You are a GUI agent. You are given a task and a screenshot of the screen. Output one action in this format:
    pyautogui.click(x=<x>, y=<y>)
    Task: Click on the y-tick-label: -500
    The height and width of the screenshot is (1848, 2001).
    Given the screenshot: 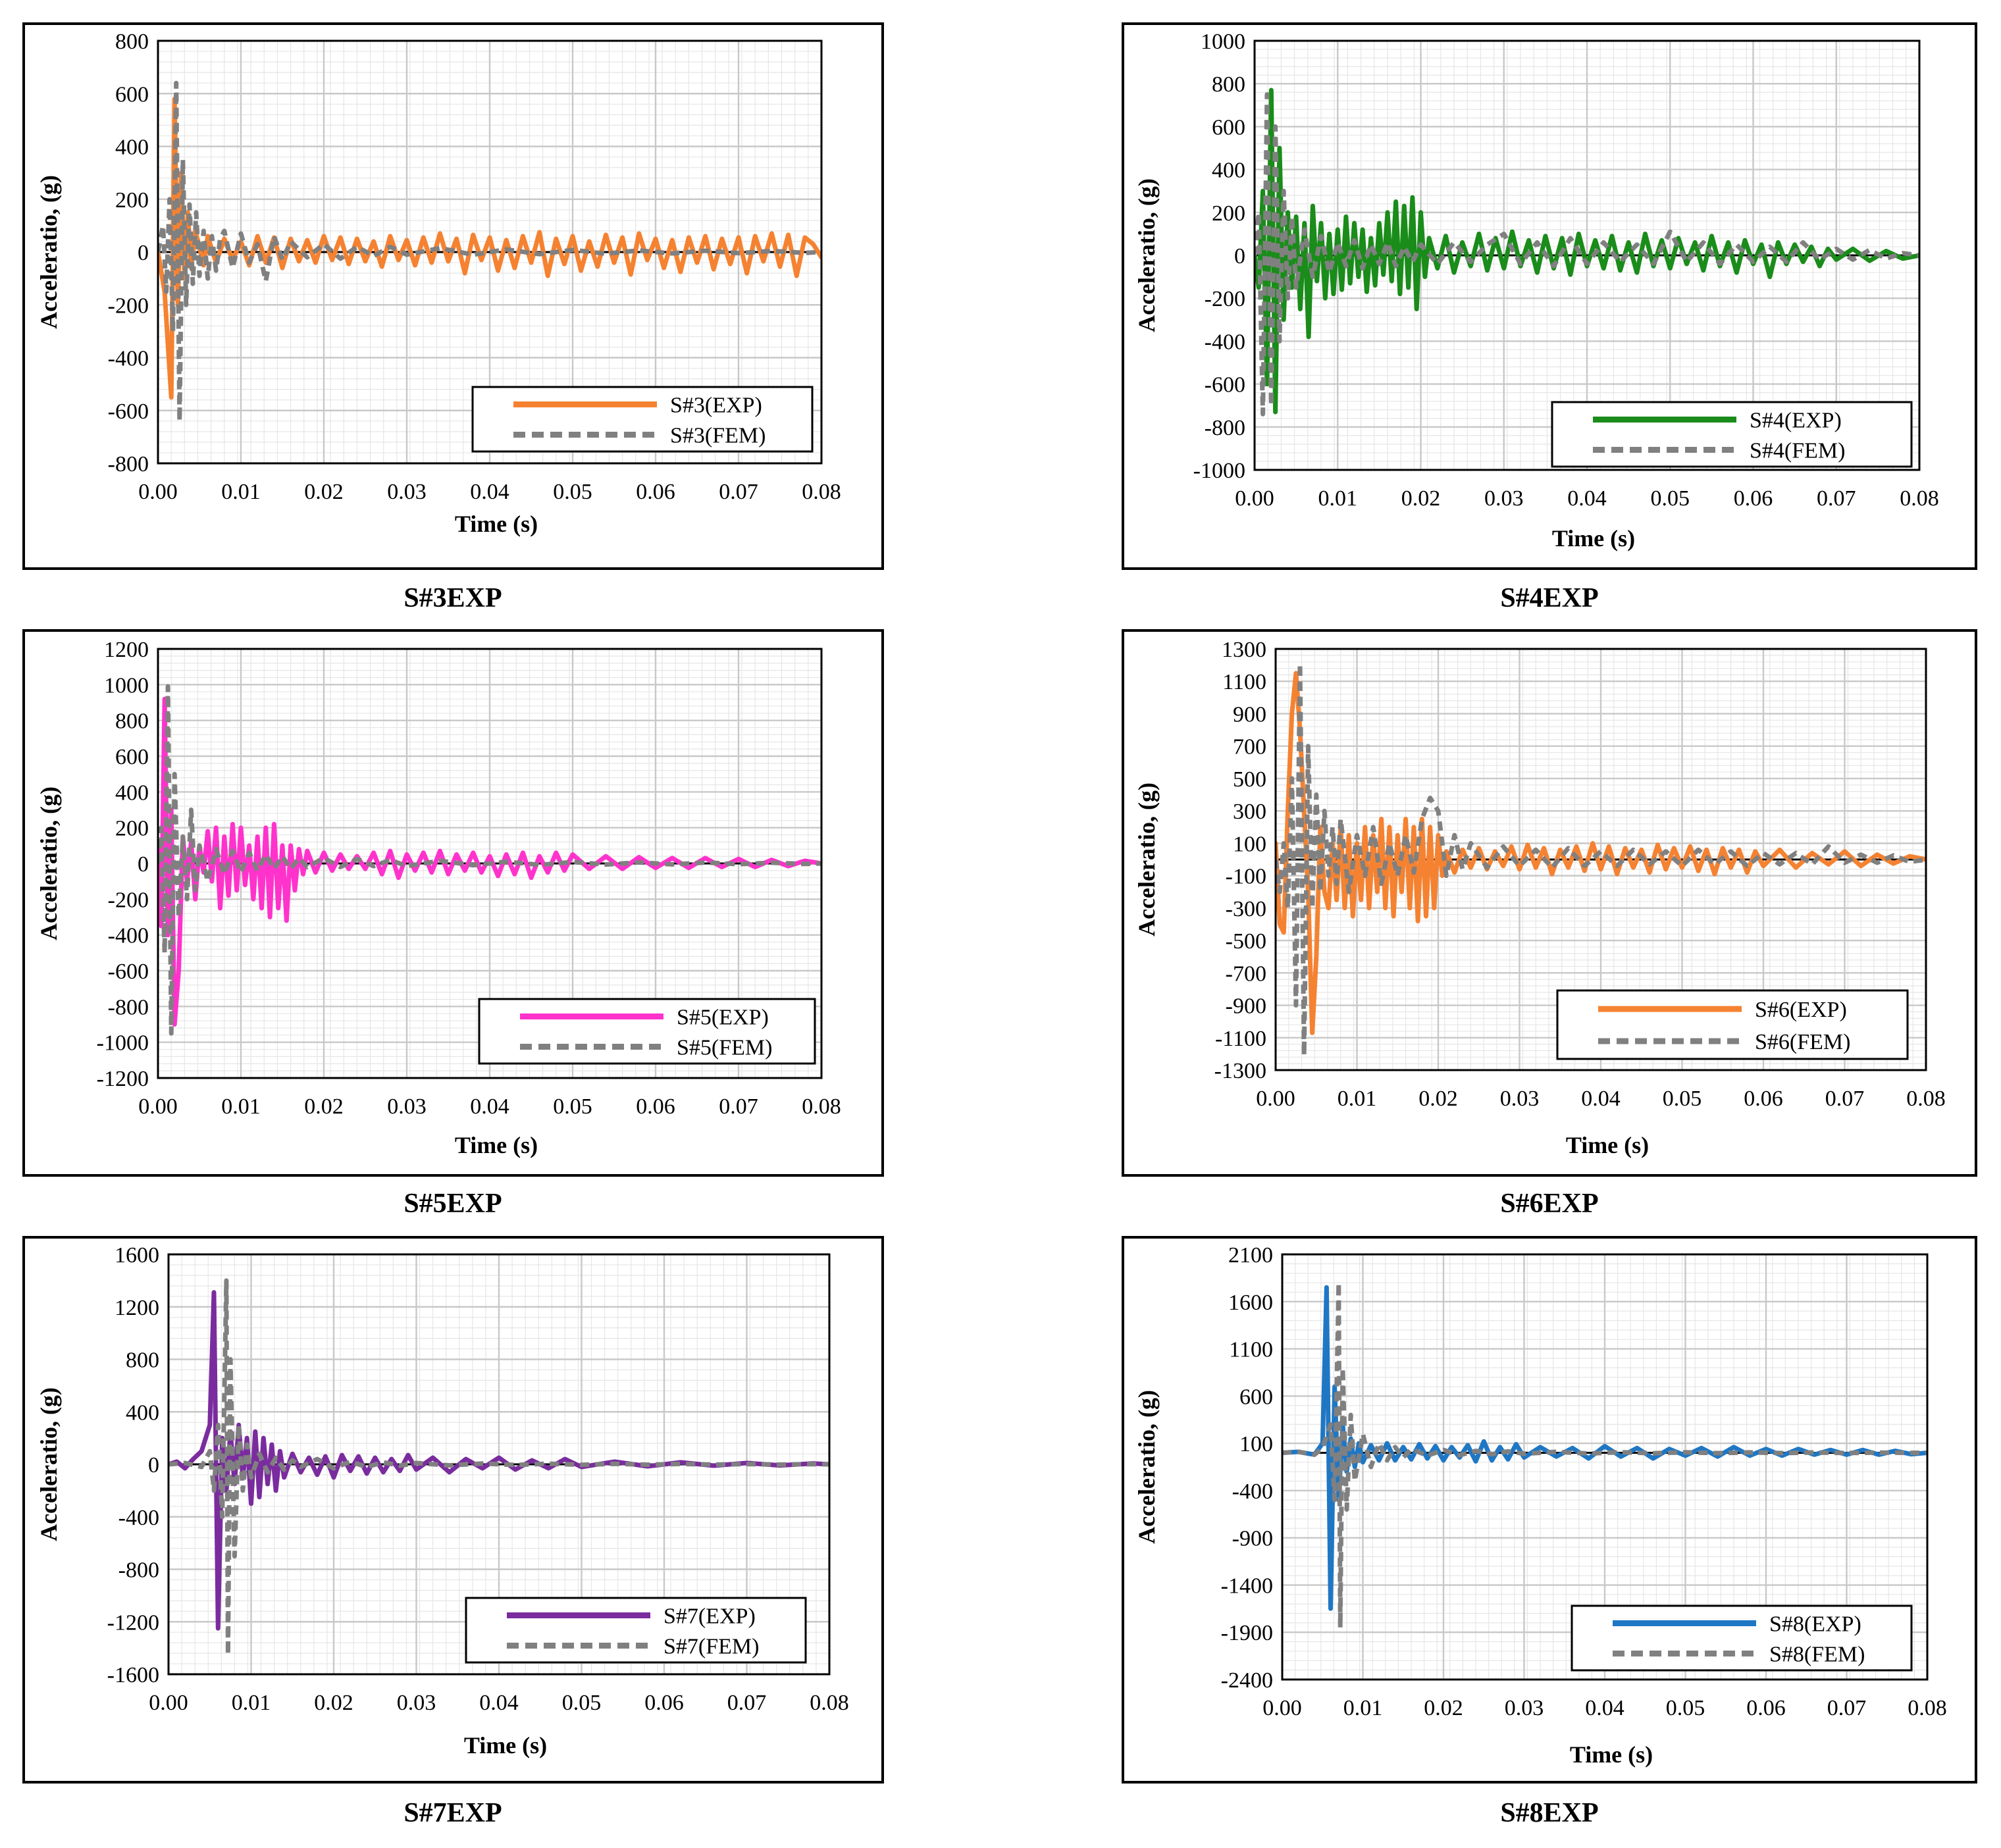 What is the action you would take?
    pyautogui.click(x=1246, y=941)
    